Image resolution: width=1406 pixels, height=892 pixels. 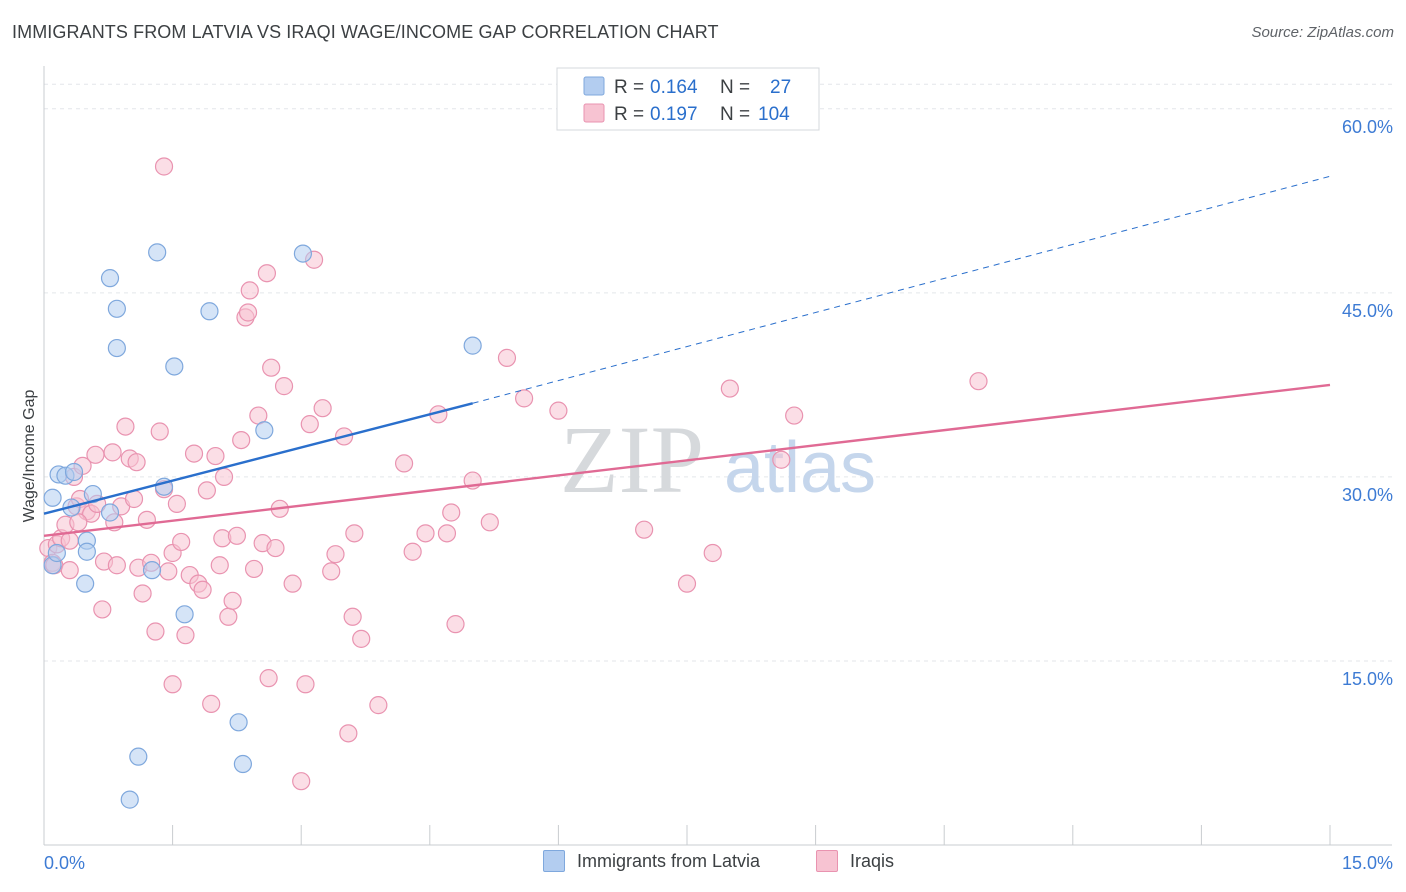 What do you see at coordinates (554, 861) in the screenshot?
I see `legend-swatch-latvia-bottom` at bounding box center [554, 861].